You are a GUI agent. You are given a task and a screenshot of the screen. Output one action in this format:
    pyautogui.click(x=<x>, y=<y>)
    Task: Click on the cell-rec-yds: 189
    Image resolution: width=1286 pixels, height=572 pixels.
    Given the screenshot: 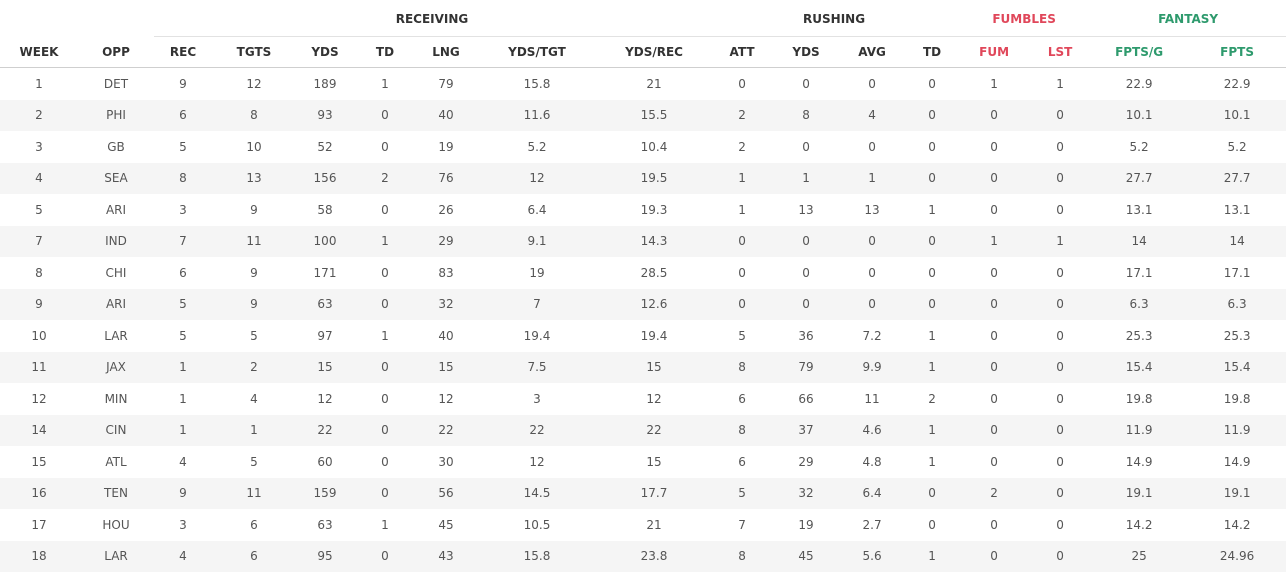 What is the action you would take?
    pyautogui.click(x=325, y=83)
    